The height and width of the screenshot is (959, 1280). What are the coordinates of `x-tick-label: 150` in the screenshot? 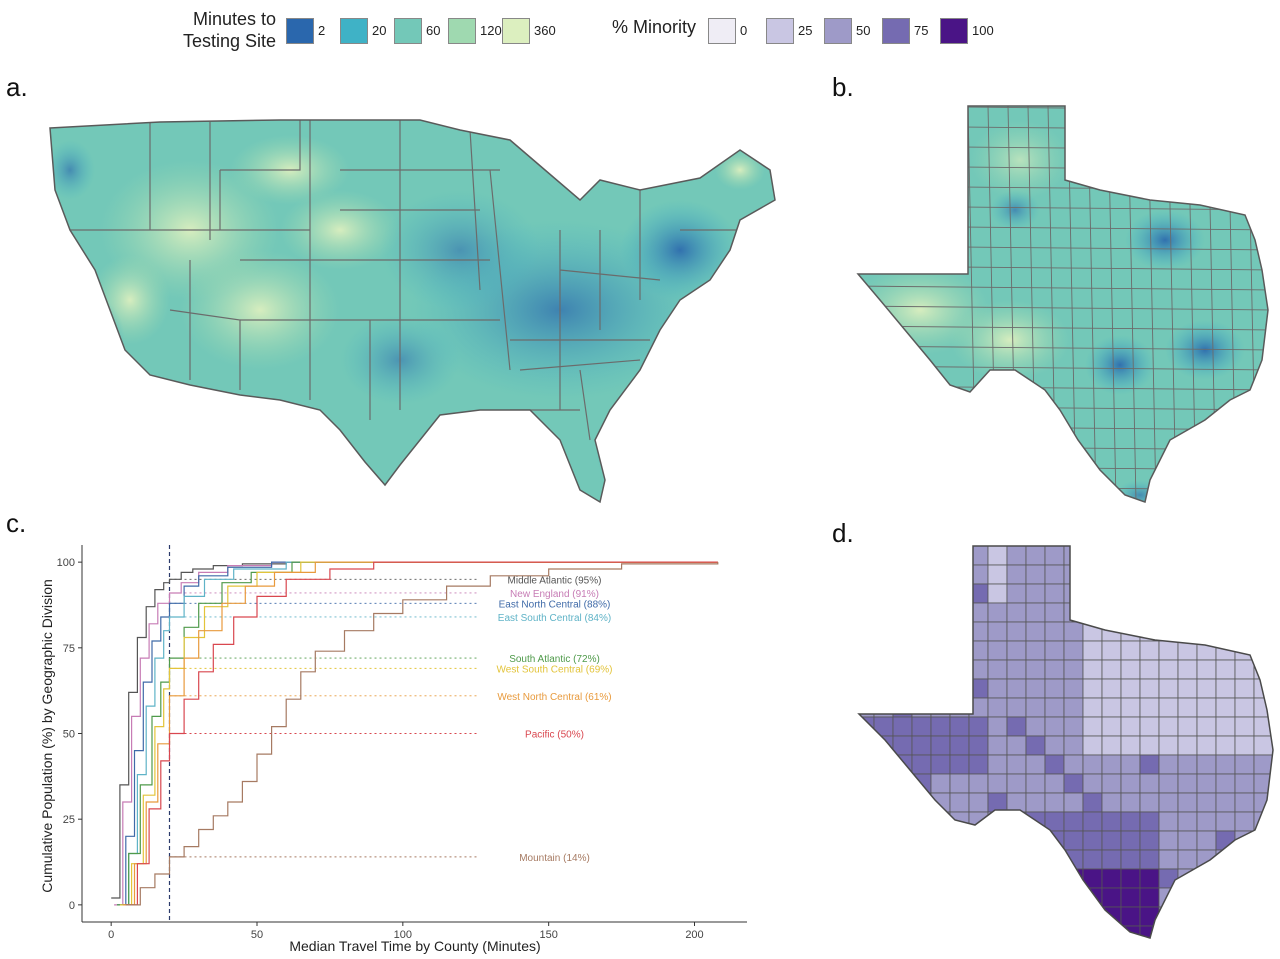 It's located at (548, 935).